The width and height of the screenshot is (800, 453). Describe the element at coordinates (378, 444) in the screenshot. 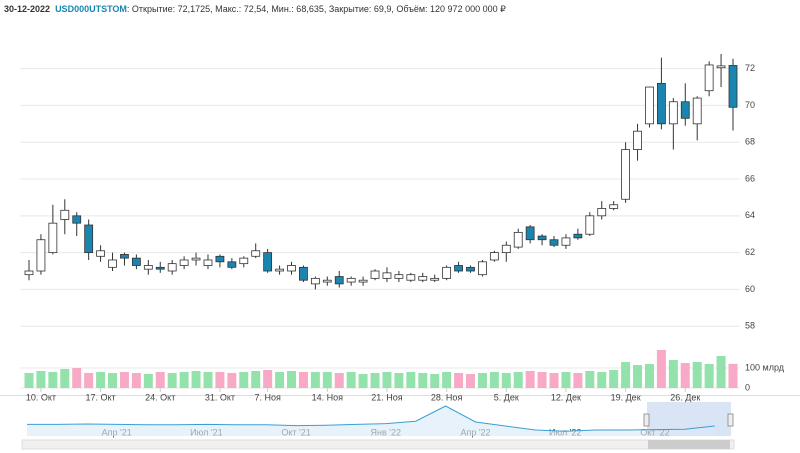

I see `scrollbar` at that location.